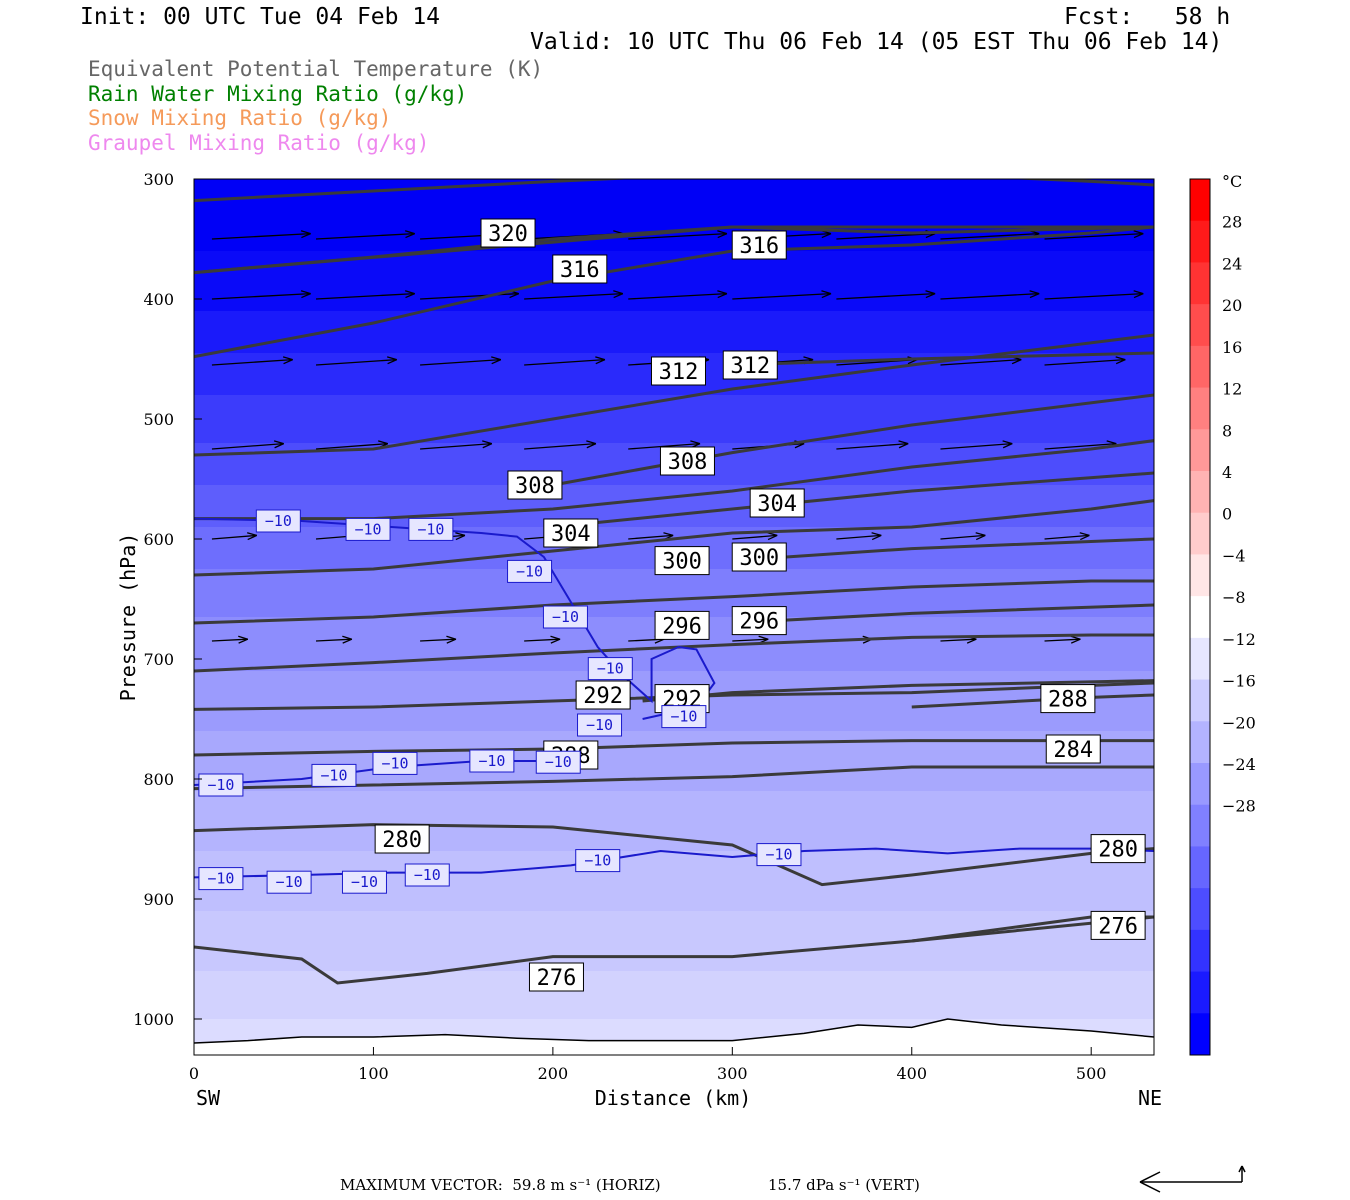 The width and height of the screenshot is (1350, 1200). Describe the element at coordinates (508, 234) in the screenshot. I see `svg-text: 320` at that location.